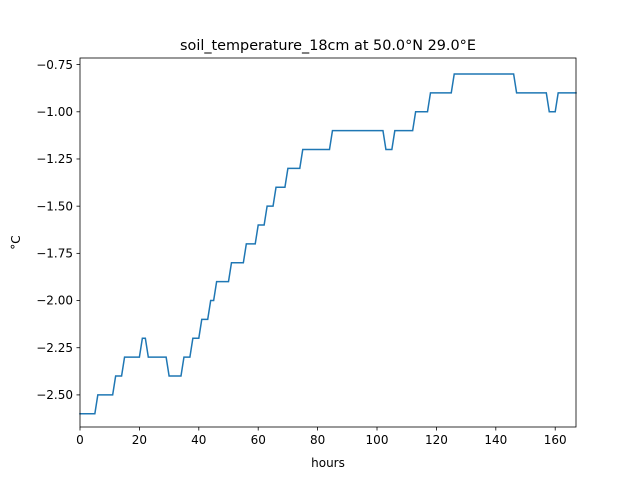  Describe the element at coordinates (80, 440) in the screenshot. I see `x-tick-label: 0` at that location.